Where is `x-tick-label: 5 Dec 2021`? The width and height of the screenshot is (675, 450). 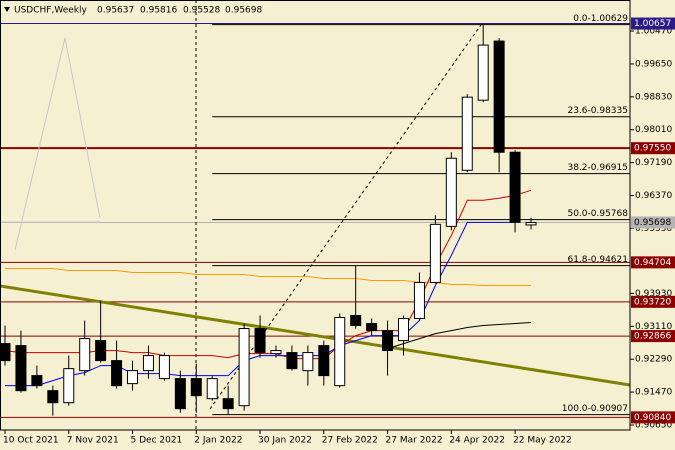
x-tick-label: 5 Dec 2021 is located at coordinates (157, 441).